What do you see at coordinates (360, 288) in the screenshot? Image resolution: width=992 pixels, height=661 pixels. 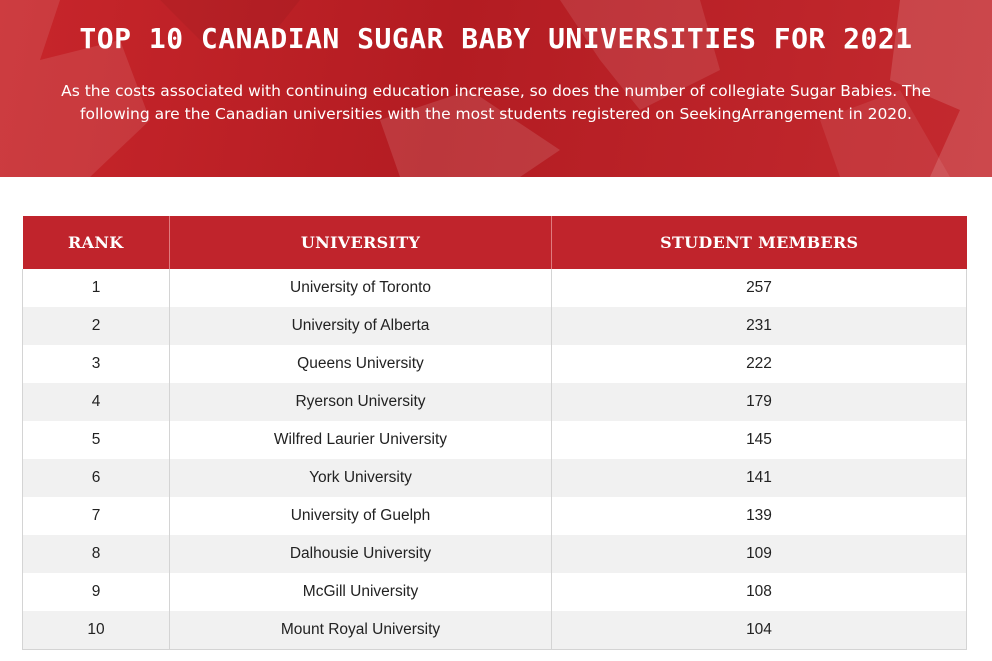 I see `cell-university: University of Toronto` at bounding box center [360, 288].